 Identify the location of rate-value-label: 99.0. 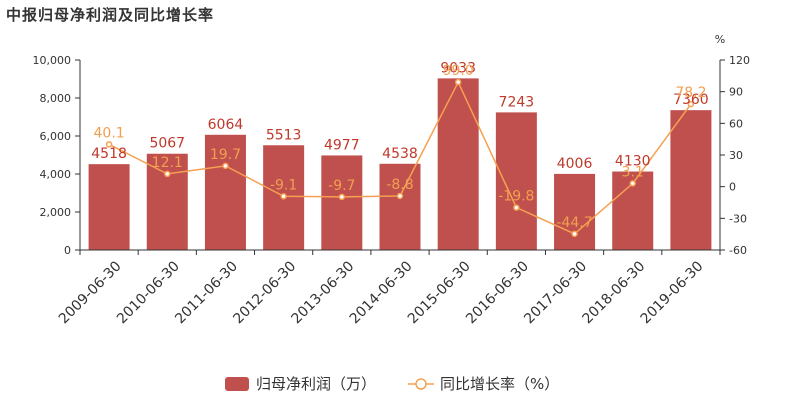
(458, 71).